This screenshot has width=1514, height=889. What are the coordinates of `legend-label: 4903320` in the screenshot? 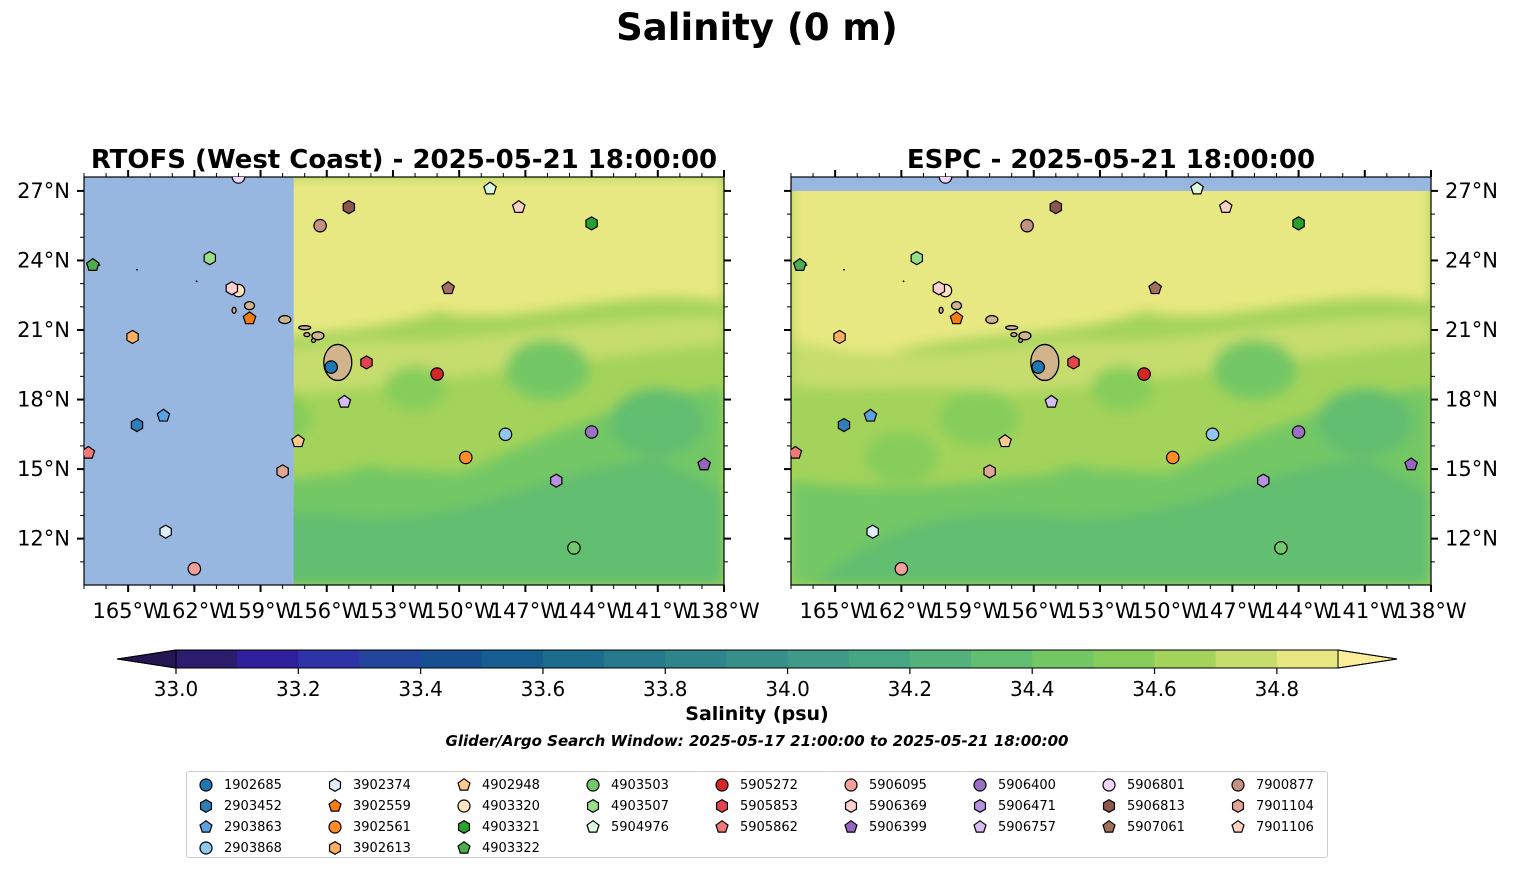 It's located at (511, 806).